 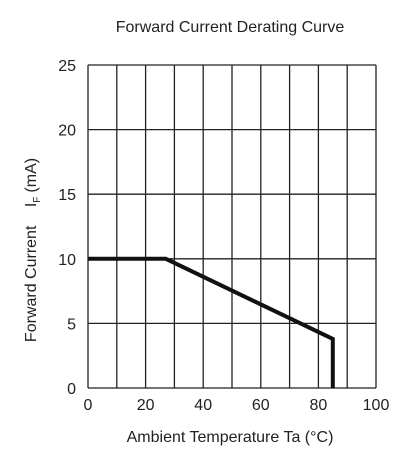 I want to click on x-axis-label: Ambient Temperature Ta (°C), so click(x=230, y=437).